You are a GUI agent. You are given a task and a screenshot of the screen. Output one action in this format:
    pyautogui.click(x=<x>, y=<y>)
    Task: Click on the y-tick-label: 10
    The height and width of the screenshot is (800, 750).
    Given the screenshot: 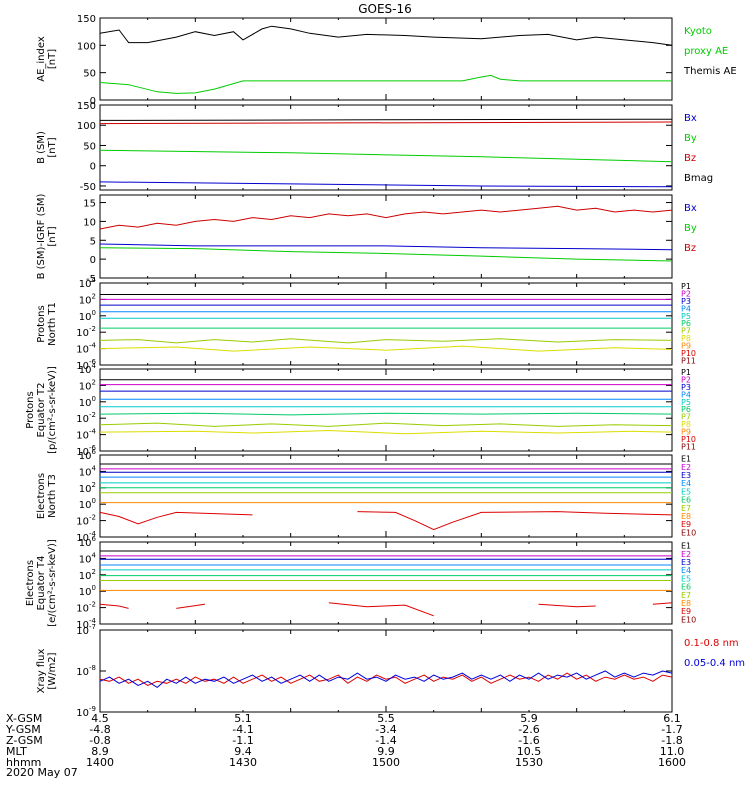 What is the action you would take?
    pyautogui.click(x=89, y=222)
    